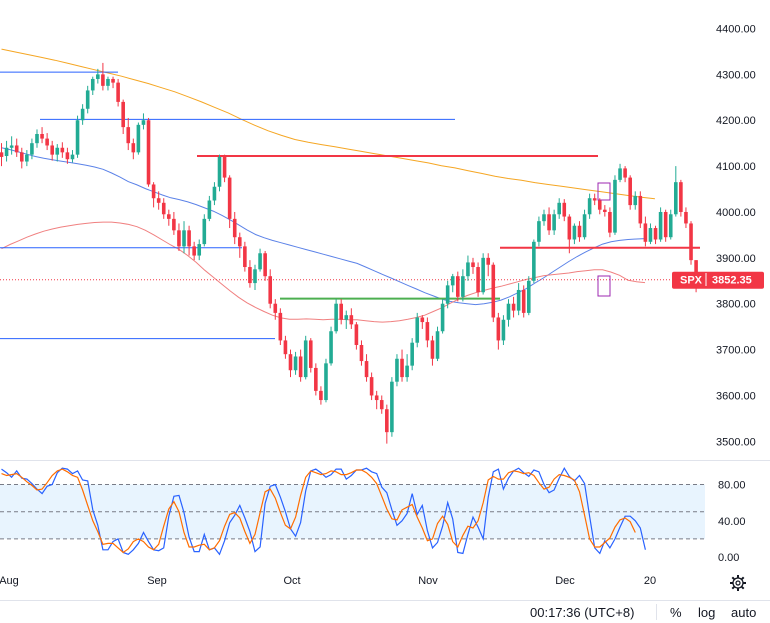 This screenshot has height=623, width=770. I want to click on marker-box-upper, so click(604, 191).